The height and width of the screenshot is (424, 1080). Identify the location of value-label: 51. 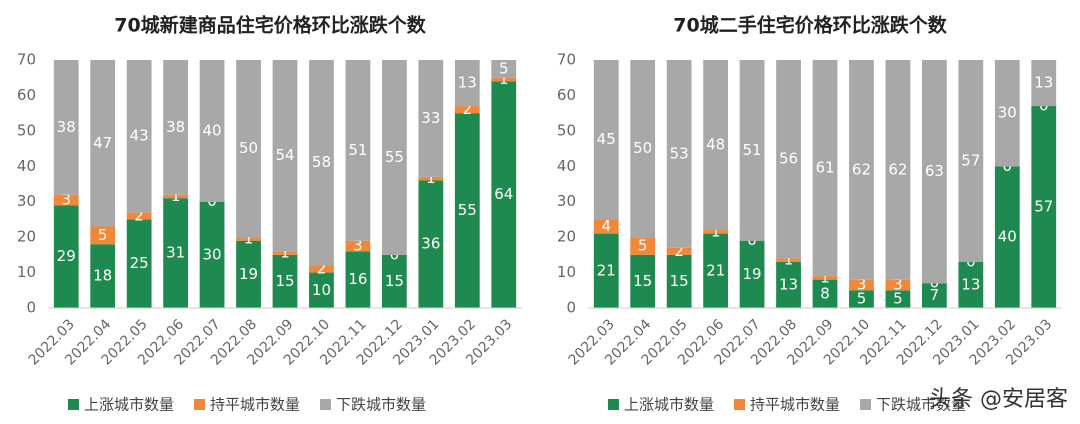
(752, 150).